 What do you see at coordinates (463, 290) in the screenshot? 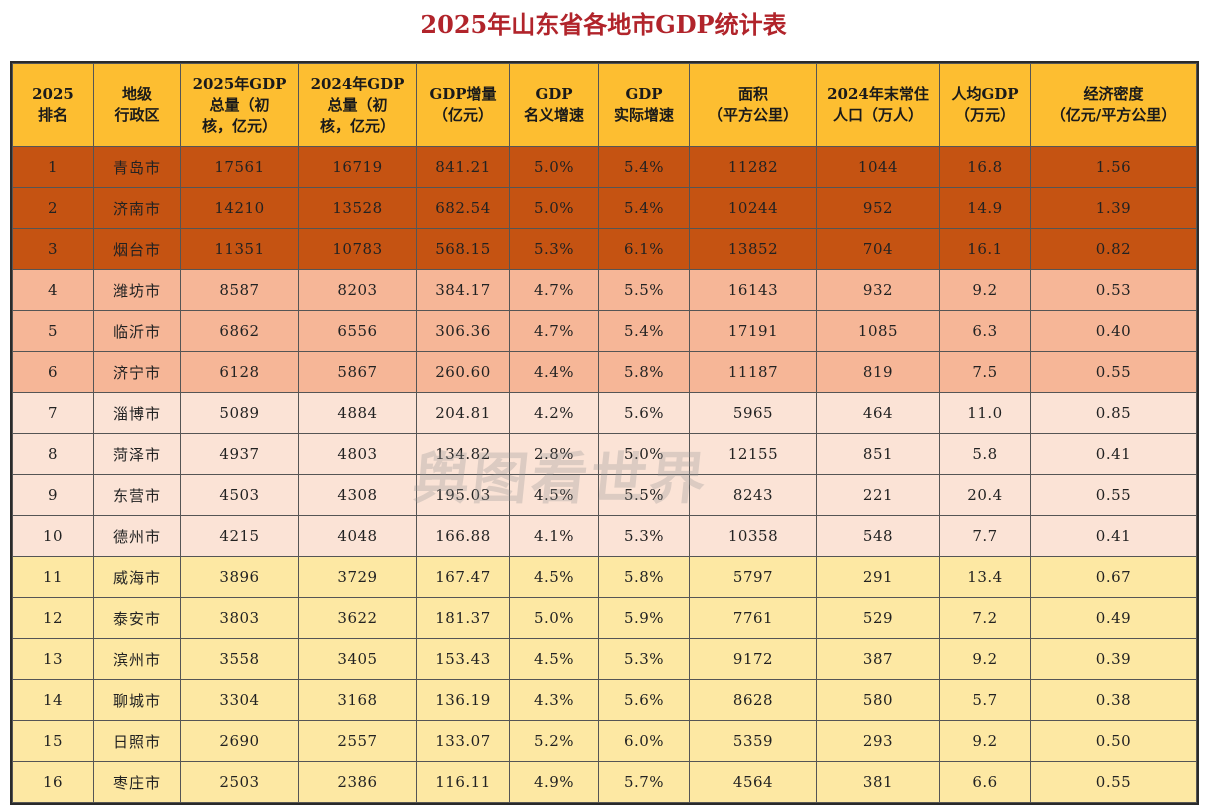
I see `cell-gdp-increment: 384.17` at bounding box center [463, 290].